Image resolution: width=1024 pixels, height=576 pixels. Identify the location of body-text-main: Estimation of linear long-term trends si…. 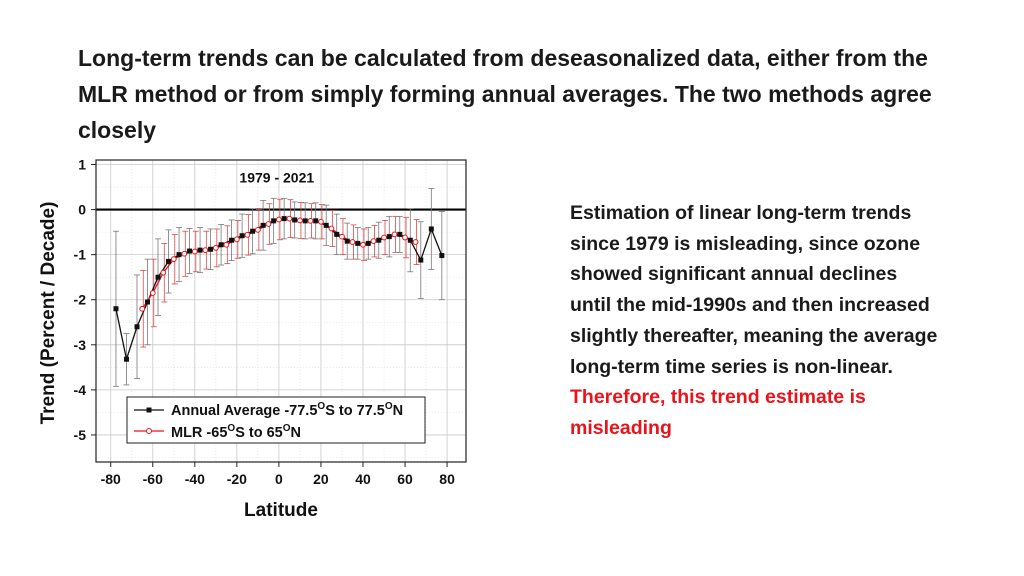
(754, 290).